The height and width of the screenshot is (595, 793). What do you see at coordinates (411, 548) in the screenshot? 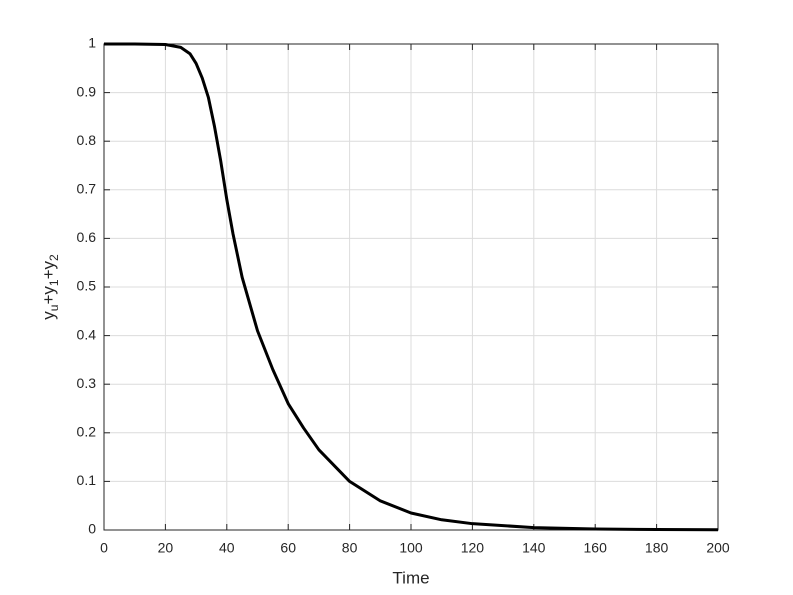
I see `x-tick-label: 100` at bounding box center [411, 548].